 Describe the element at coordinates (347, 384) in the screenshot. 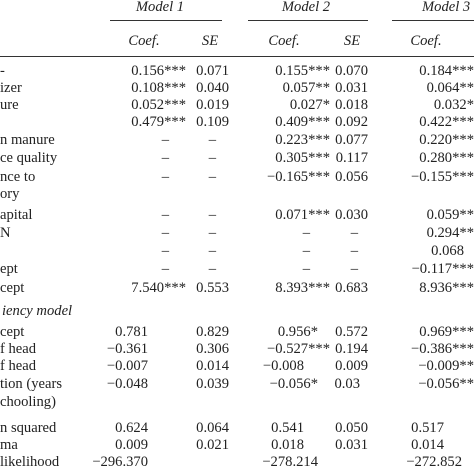

I see `se-cell: 0.03` at that location.